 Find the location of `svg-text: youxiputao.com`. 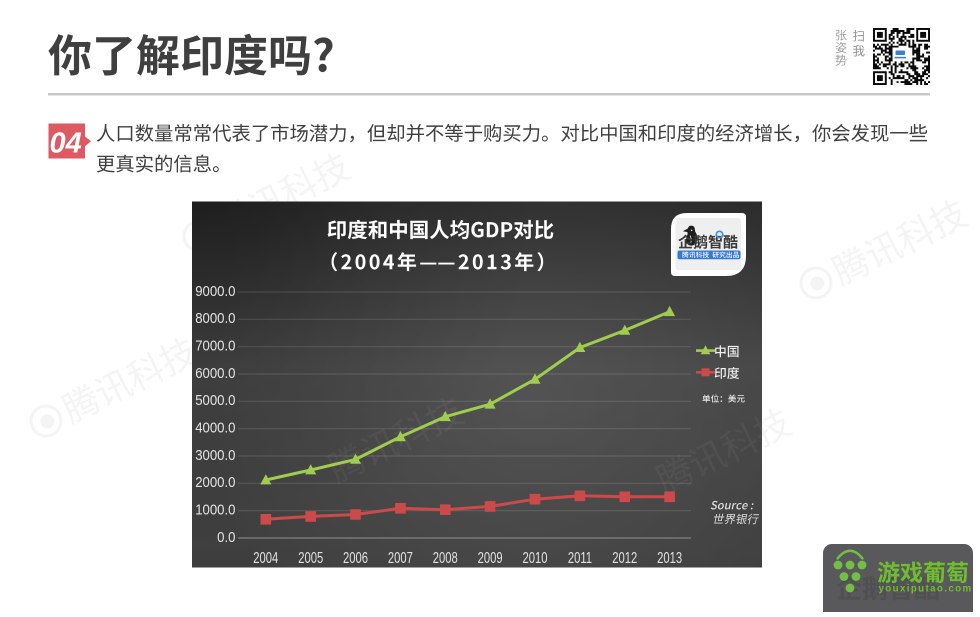

svg-text: youxiputao.com is located at coordinates (926, 588).